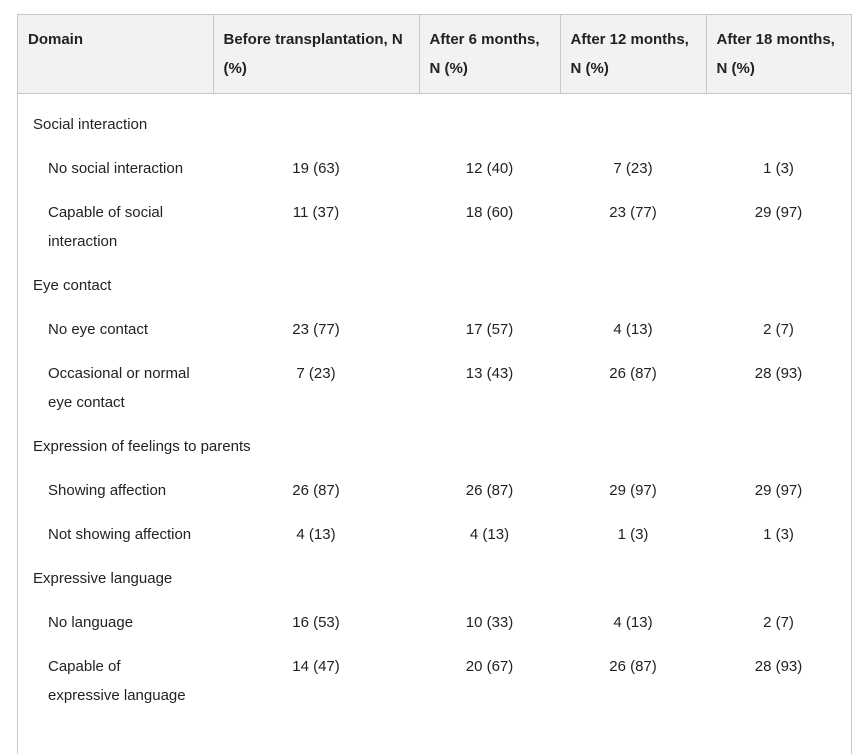  Describe the element at coordinates (489, 373) in the screenshot. I see `cell-value: 13 (43)` at that location.